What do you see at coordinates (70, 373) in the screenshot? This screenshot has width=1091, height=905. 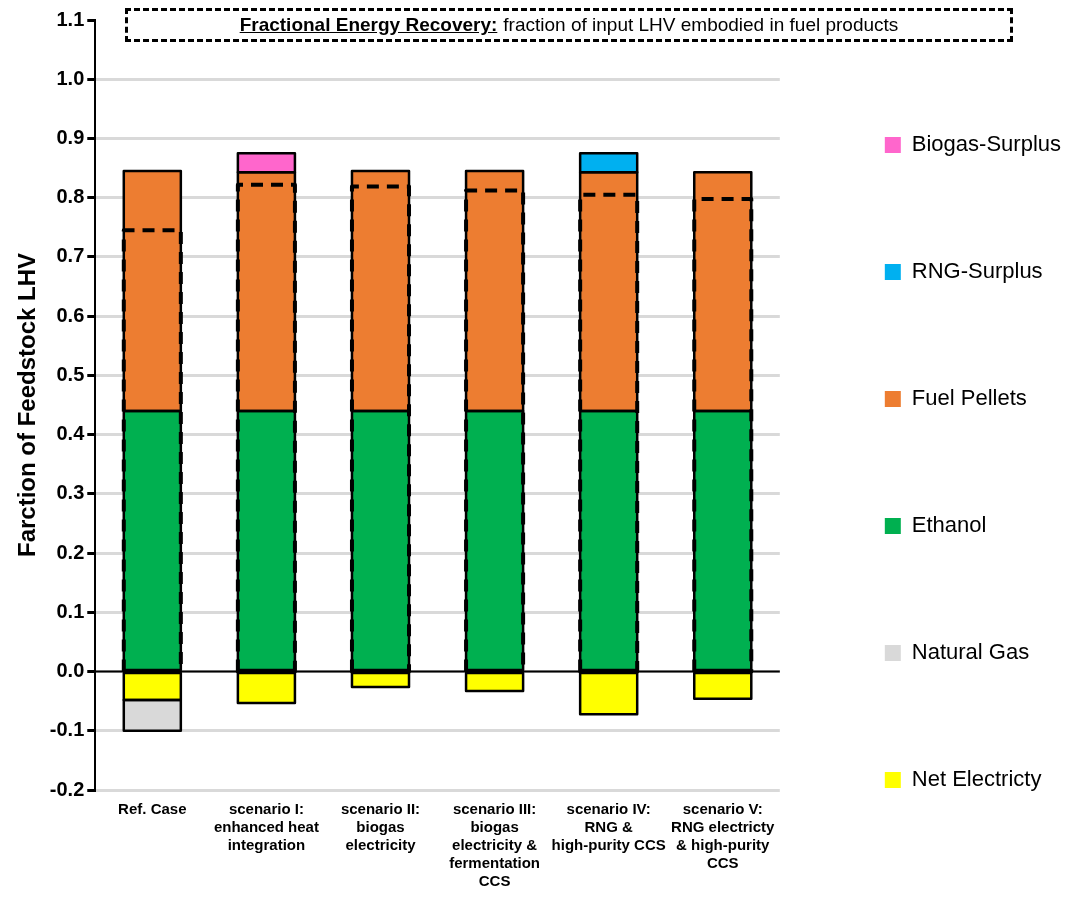 I see `y-tick-label: 0.5` at bounding box center [70, 373].